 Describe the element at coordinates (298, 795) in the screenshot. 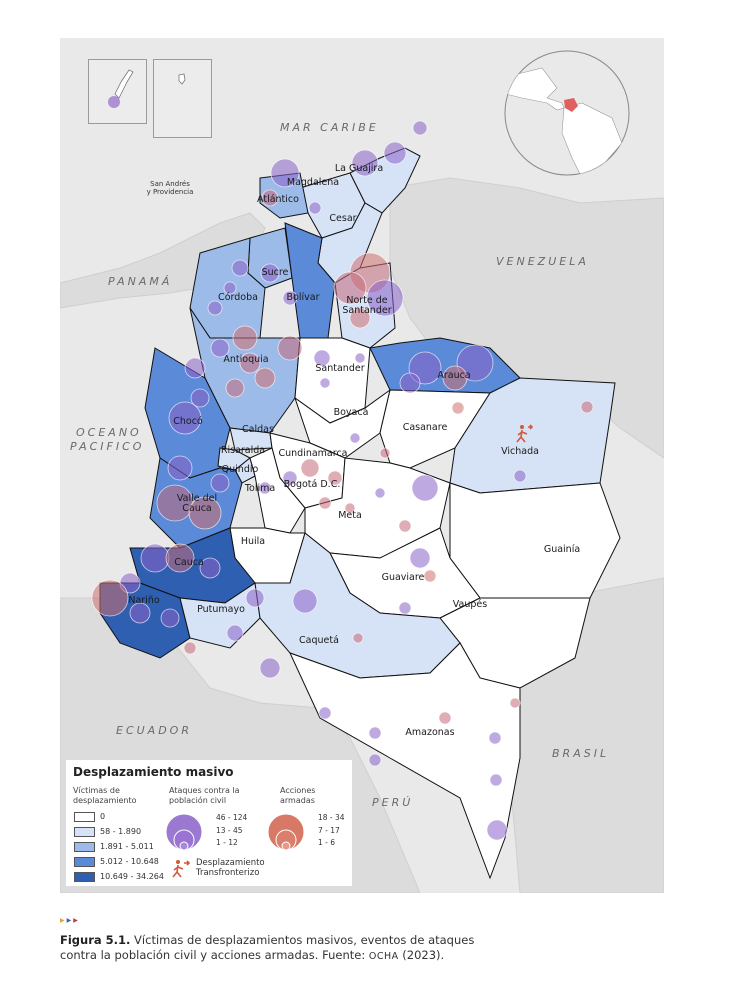

I see `legend-actions-header: Acciones armadas` at that location.